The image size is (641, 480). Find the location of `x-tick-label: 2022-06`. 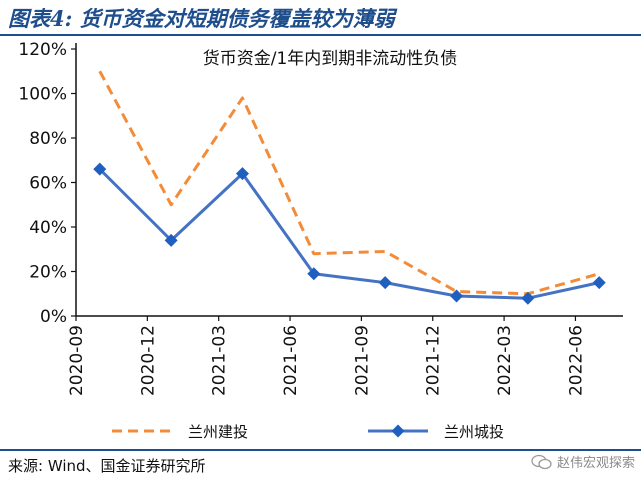

x-tick-label: 2022-06 is located at coordinates (576, 360).